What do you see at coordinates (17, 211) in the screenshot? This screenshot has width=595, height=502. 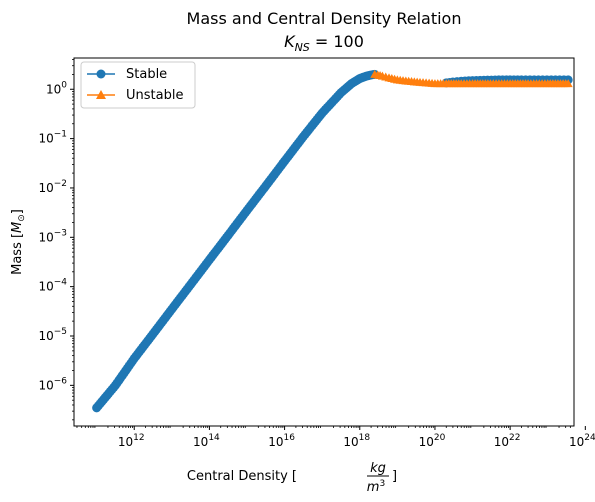 I see `y-axis-label-suffix: ]` at bounding box center [17, 211].